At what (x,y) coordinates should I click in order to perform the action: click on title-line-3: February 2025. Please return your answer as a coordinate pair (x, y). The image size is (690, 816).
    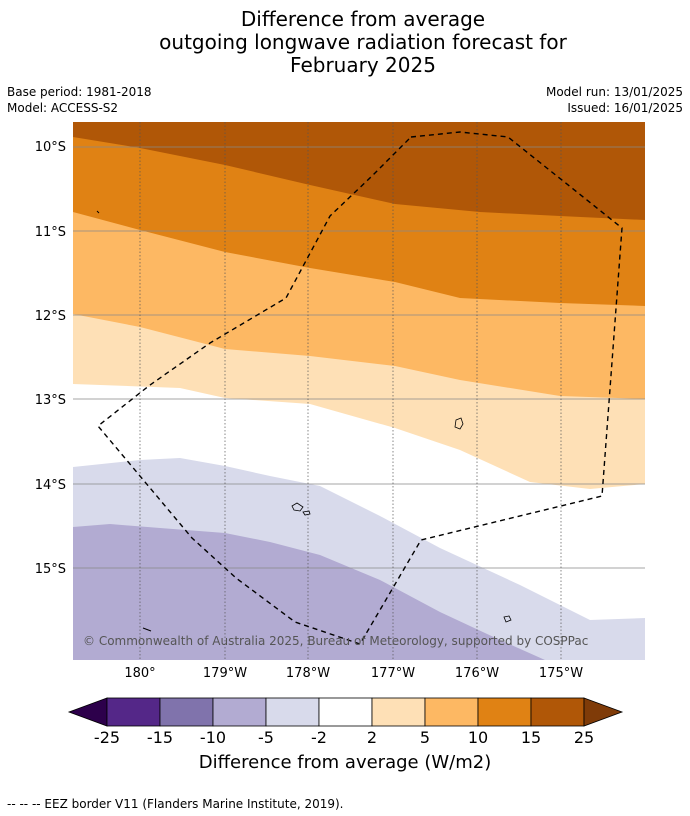
    Looking at the image, I should click on (363, 65).